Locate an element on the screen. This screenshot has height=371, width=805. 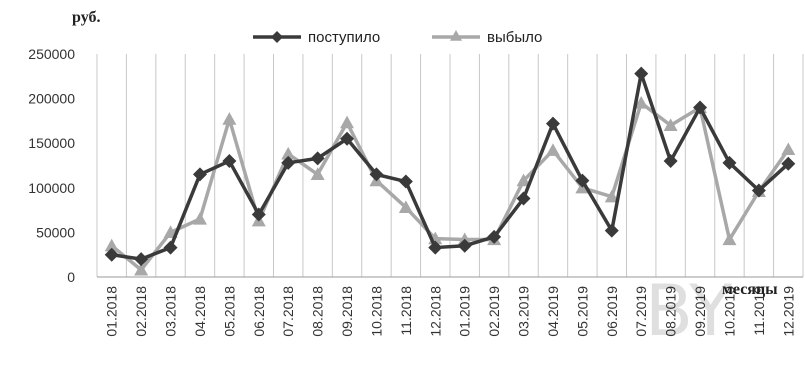
y-axis-ticks: 0 50000 100000 150000 200000 250000 is located at coordinates (51, 165).